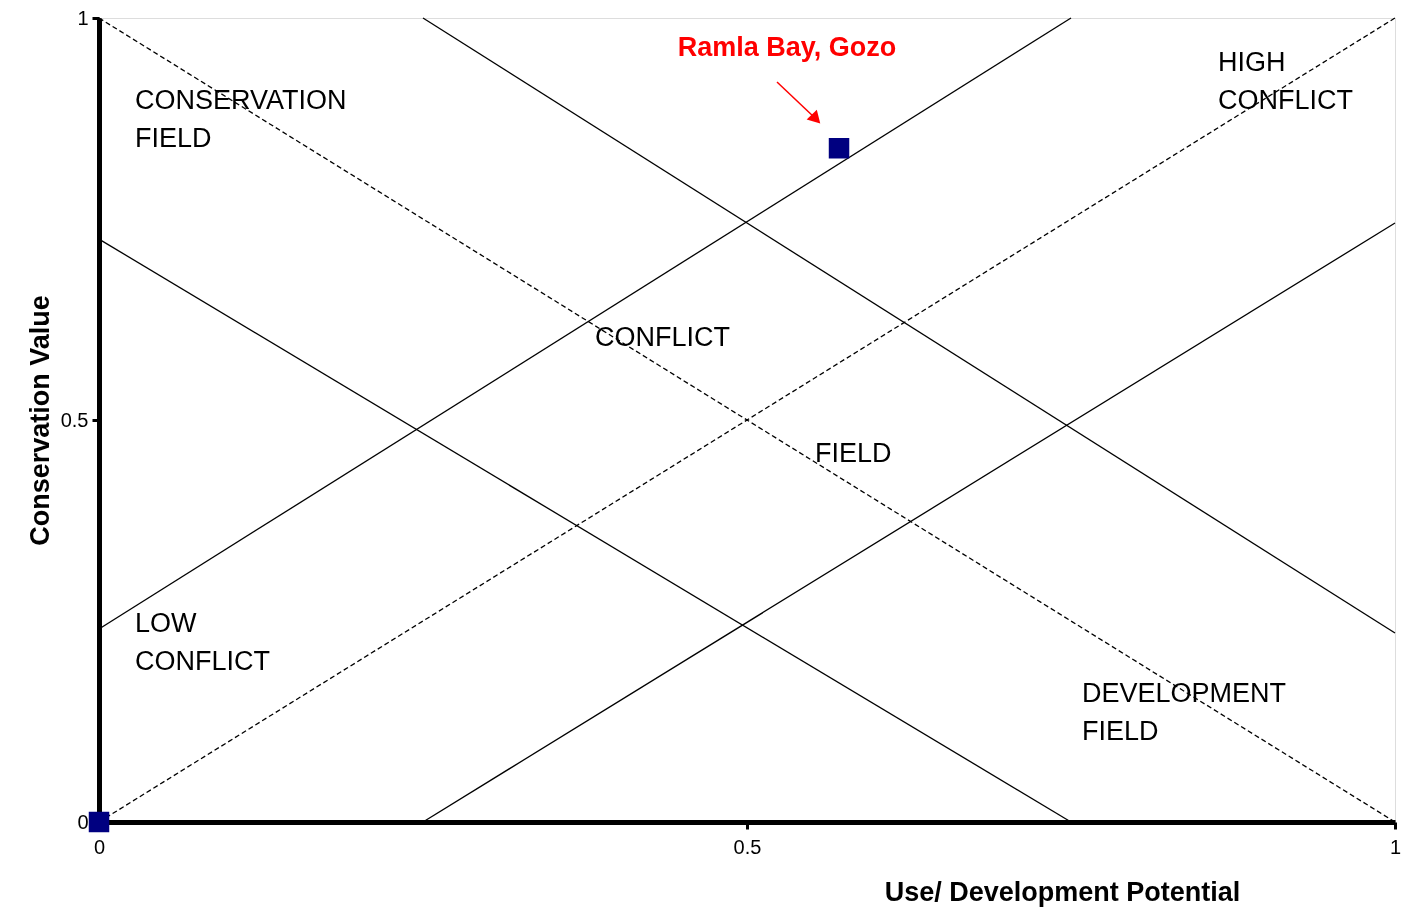  Describe the element at coordinates (662, 337) in the screenshot. I see `annotation: CONFLICT` at that location.